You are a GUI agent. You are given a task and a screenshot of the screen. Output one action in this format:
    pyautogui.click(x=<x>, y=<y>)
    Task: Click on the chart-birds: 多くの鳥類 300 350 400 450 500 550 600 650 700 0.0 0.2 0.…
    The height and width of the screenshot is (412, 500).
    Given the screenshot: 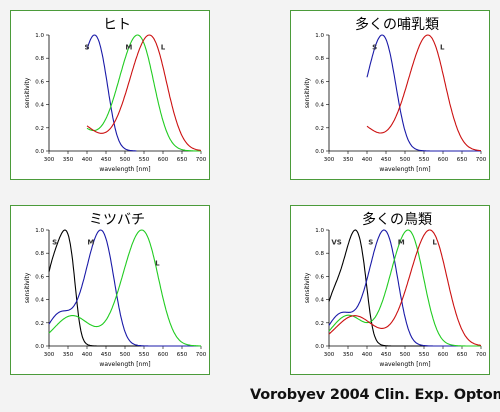 What is the action you would take?
    pyautogui.click(x=395, y=289)
    